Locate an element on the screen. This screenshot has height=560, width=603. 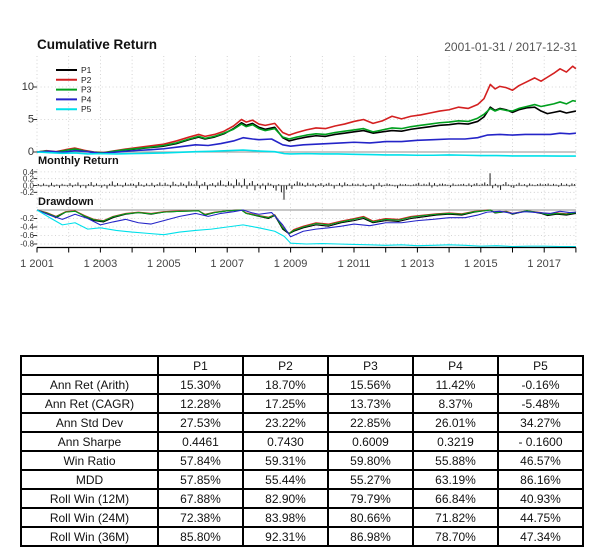
metric-label-cell: Ann Sharpe is located at coordinates (89, 441).